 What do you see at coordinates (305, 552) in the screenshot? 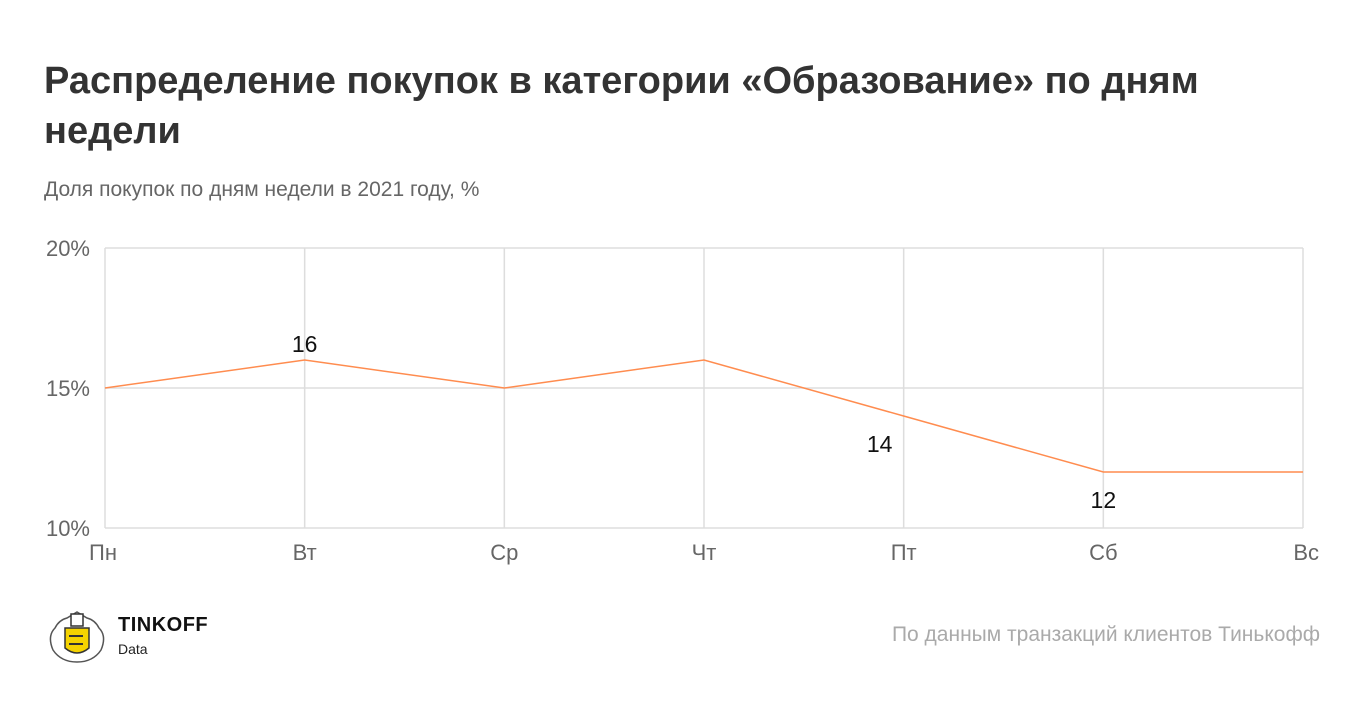
I see `x-tick-label: Вт` at bounding box center [305, 552].